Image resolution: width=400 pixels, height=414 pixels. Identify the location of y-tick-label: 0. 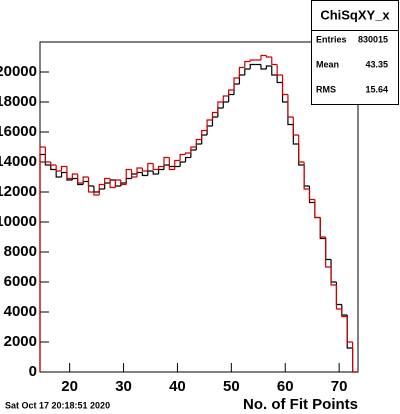
(33, 371).